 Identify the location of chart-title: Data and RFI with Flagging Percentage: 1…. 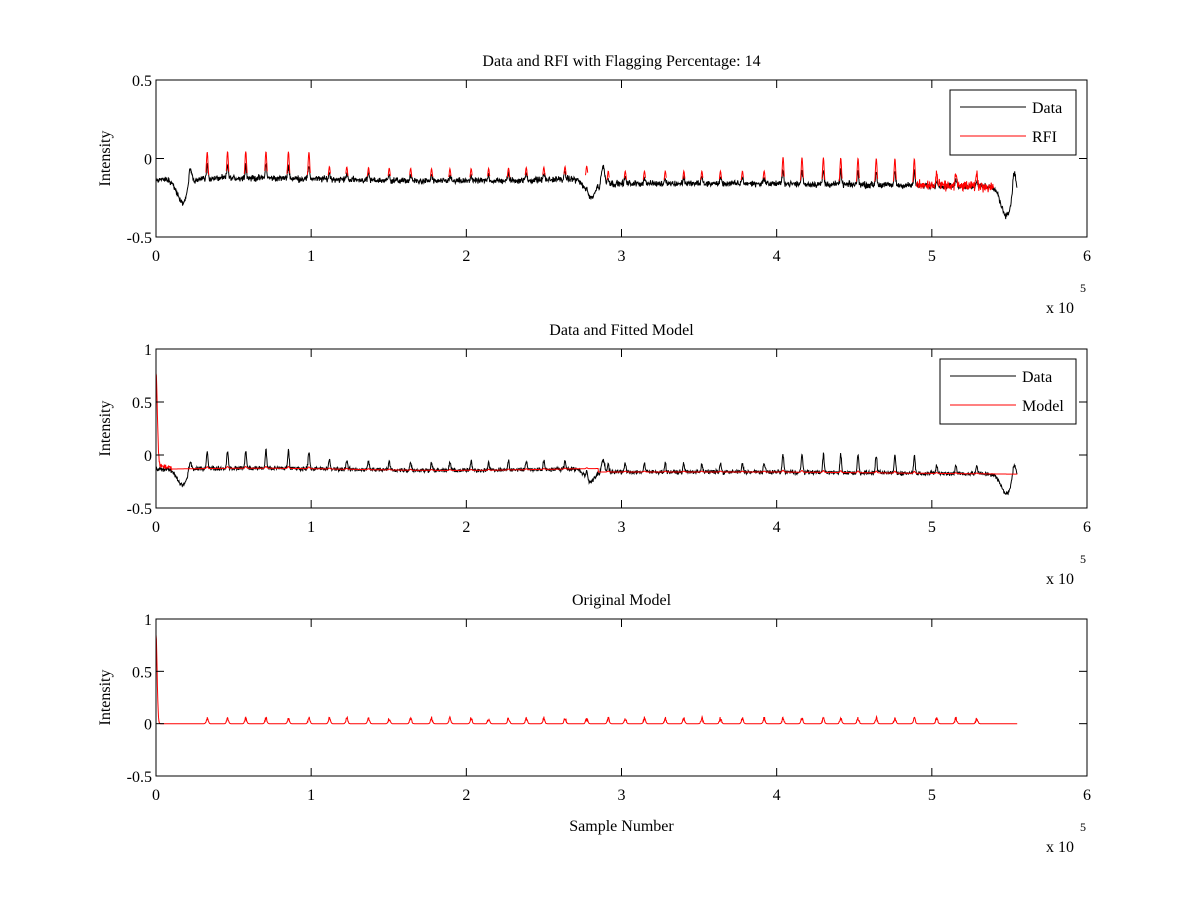
(621, 61).